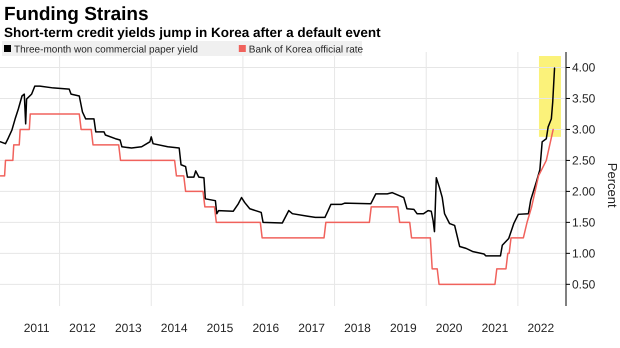 The width and height of the screenshot is (620, 348). I want to click on chart-title: Funding Strains, so click(76, 14).